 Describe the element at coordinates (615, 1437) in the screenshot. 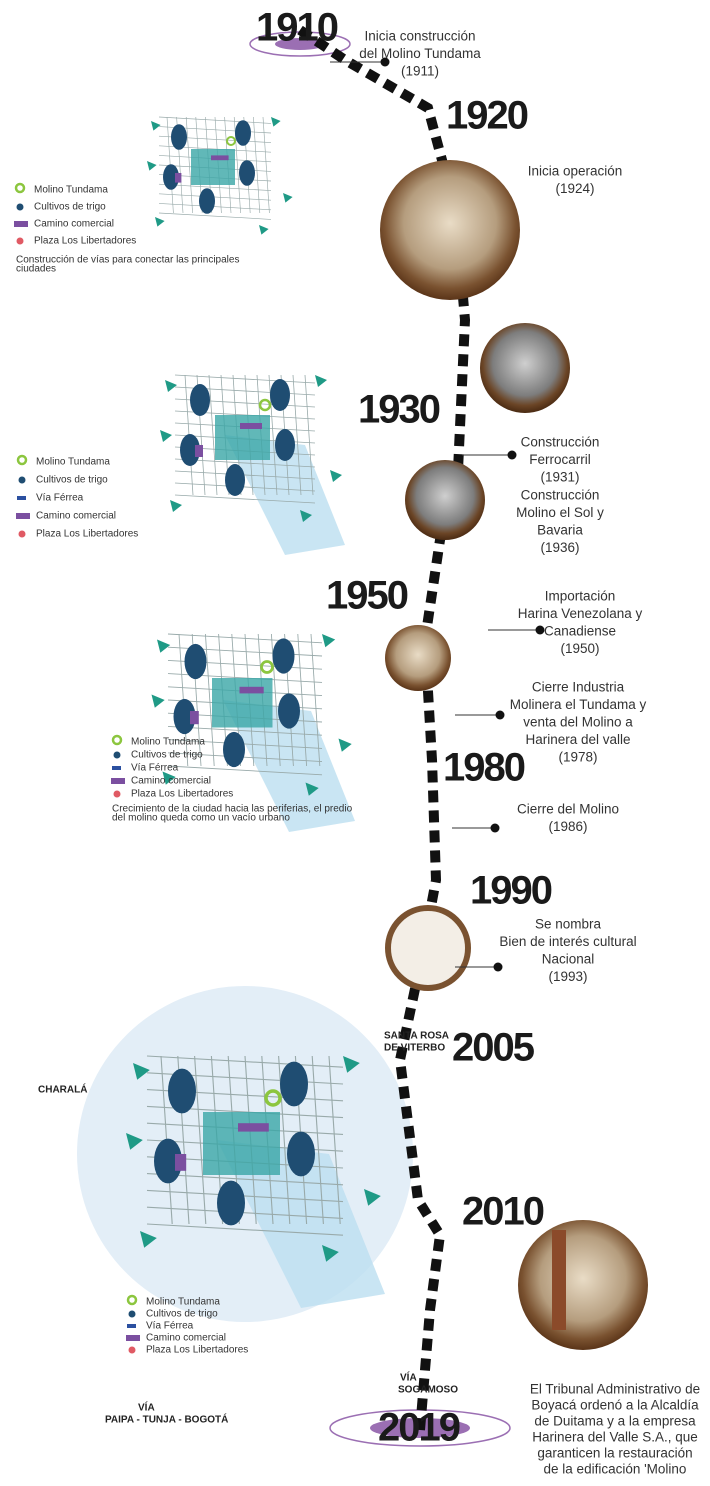

I see `event-text: Harinera del Valle S.A., que` at that location.